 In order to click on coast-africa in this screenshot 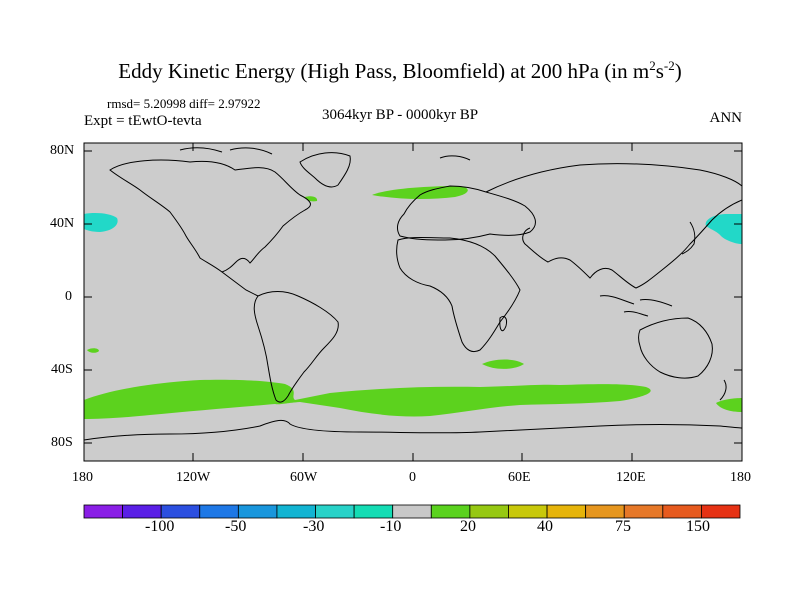, I will do `click(458, 295)`.